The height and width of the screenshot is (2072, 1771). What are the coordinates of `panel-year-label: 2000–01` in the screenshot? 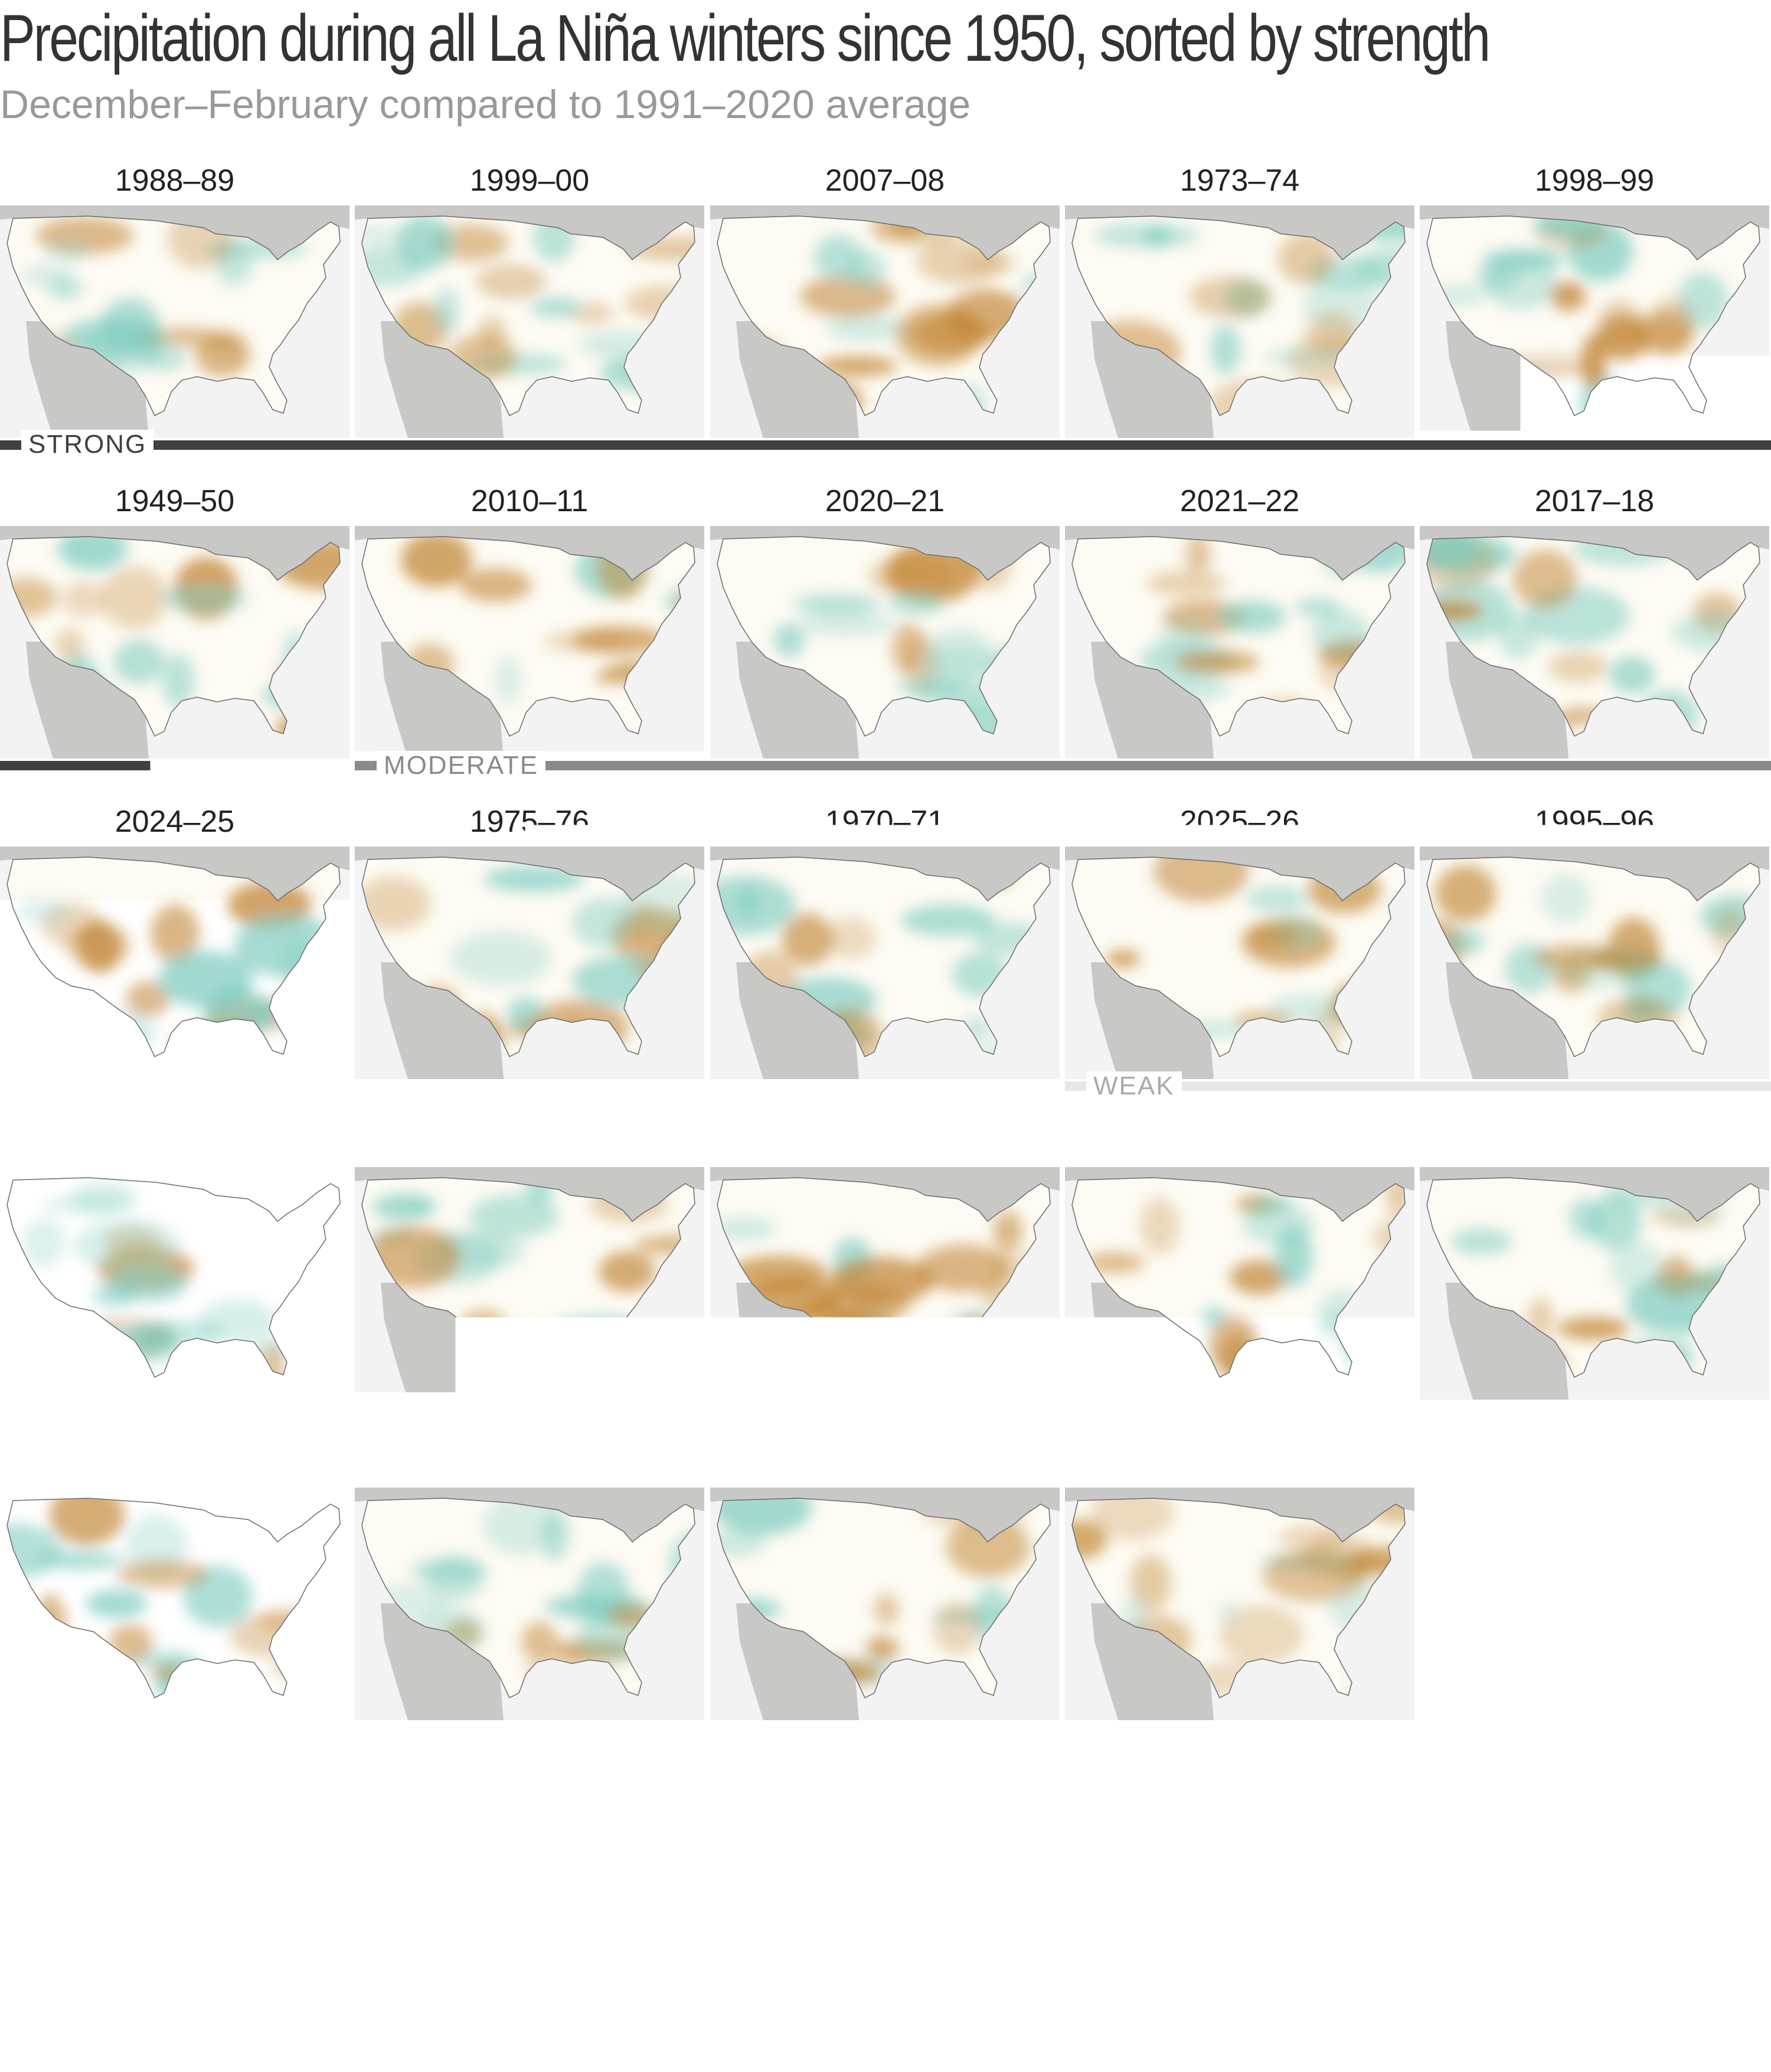 It's located at (885, 1463).